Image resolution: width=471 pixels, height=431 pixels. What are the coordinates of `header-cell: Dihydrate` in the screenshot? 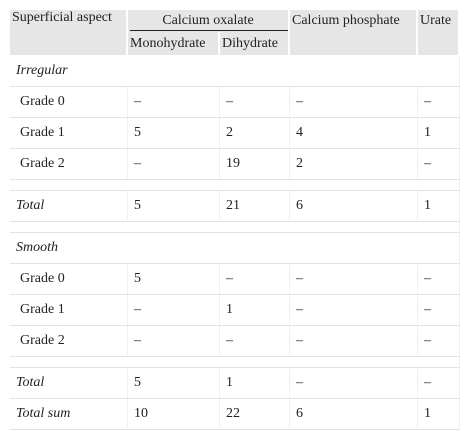 It's located at (255, 43).